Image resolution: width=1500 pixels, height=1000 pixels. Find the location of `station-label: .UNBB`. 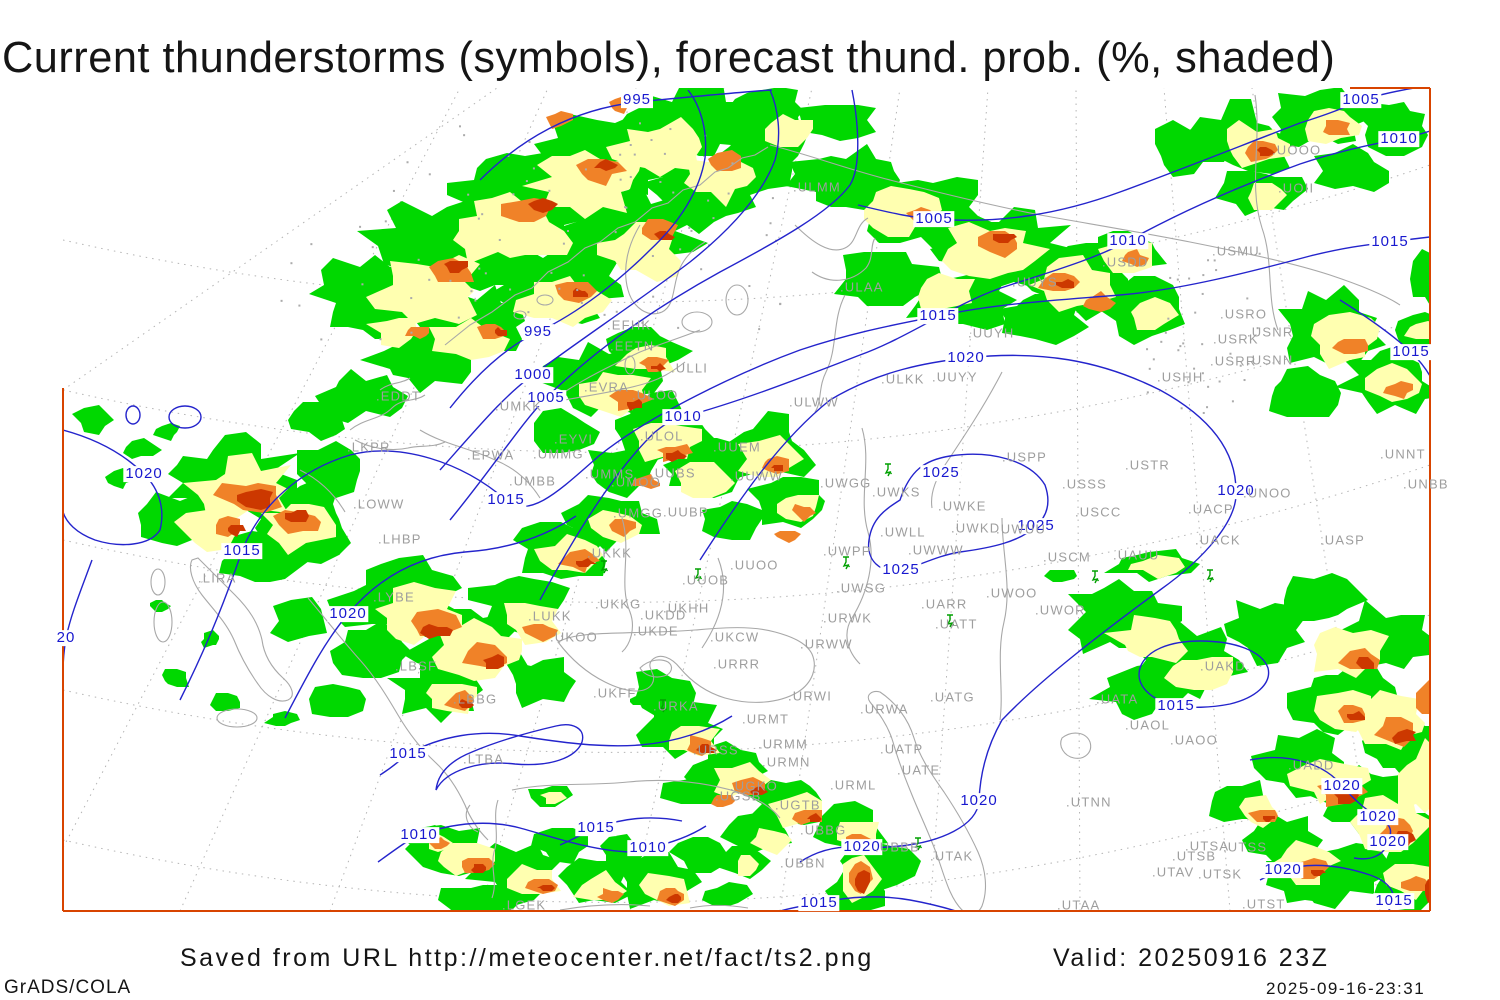

station-label: .UNBB is located at coordinates (1426, 484).